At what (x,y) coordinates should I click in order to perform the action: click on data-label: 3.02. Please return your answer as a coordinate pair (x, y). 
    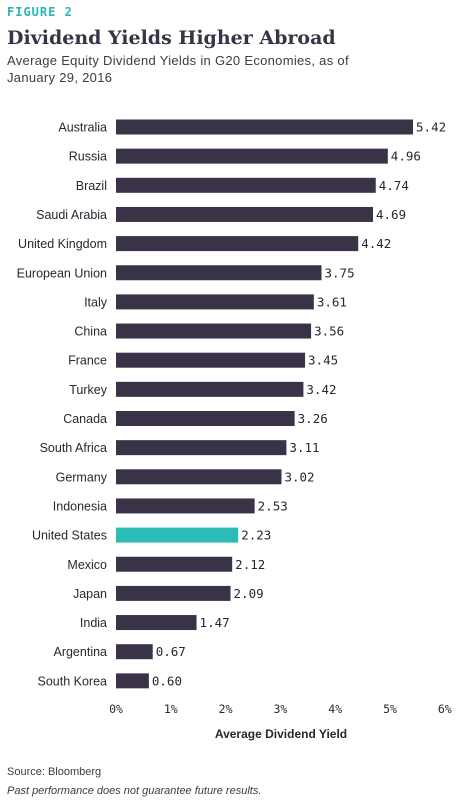
    Looking at the image, I should click on (299, 476).